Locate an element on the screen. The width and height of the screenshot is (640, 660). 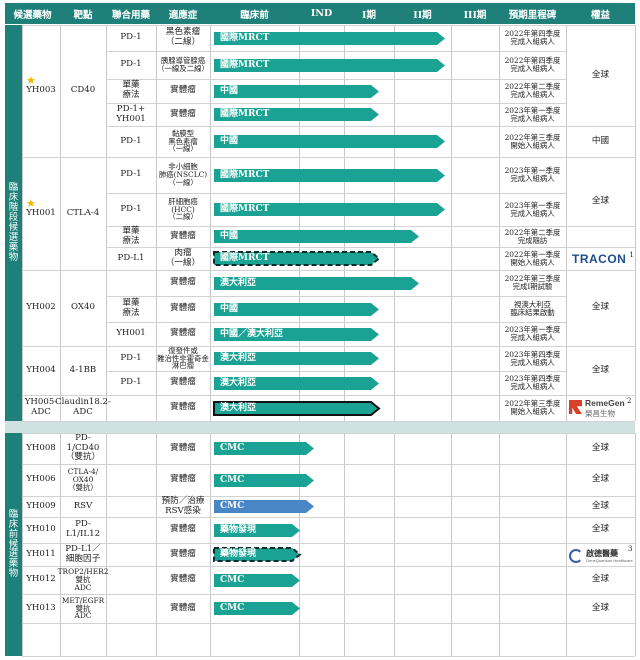
header-indication: 適應症 is located at coordinates (183, 15).